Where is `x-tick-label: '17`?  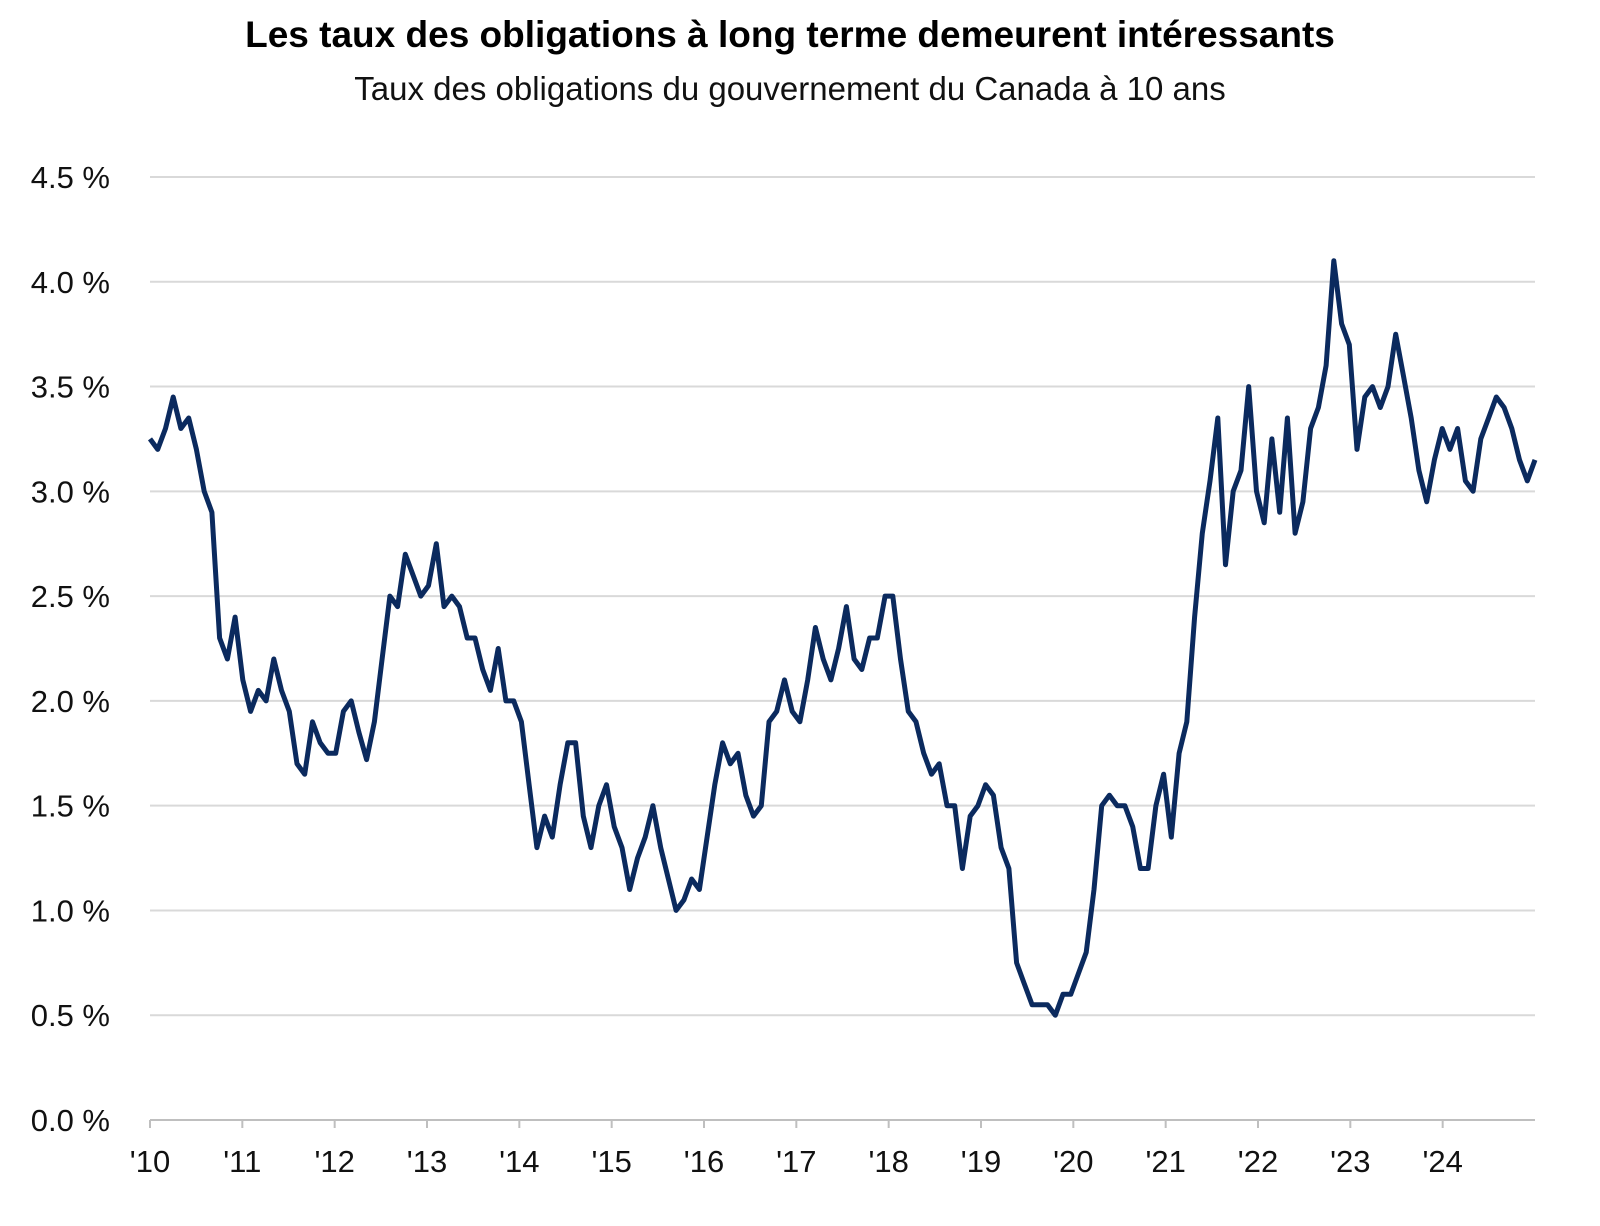 x-tick-label: '17 is located at coordinates (796, 1161).